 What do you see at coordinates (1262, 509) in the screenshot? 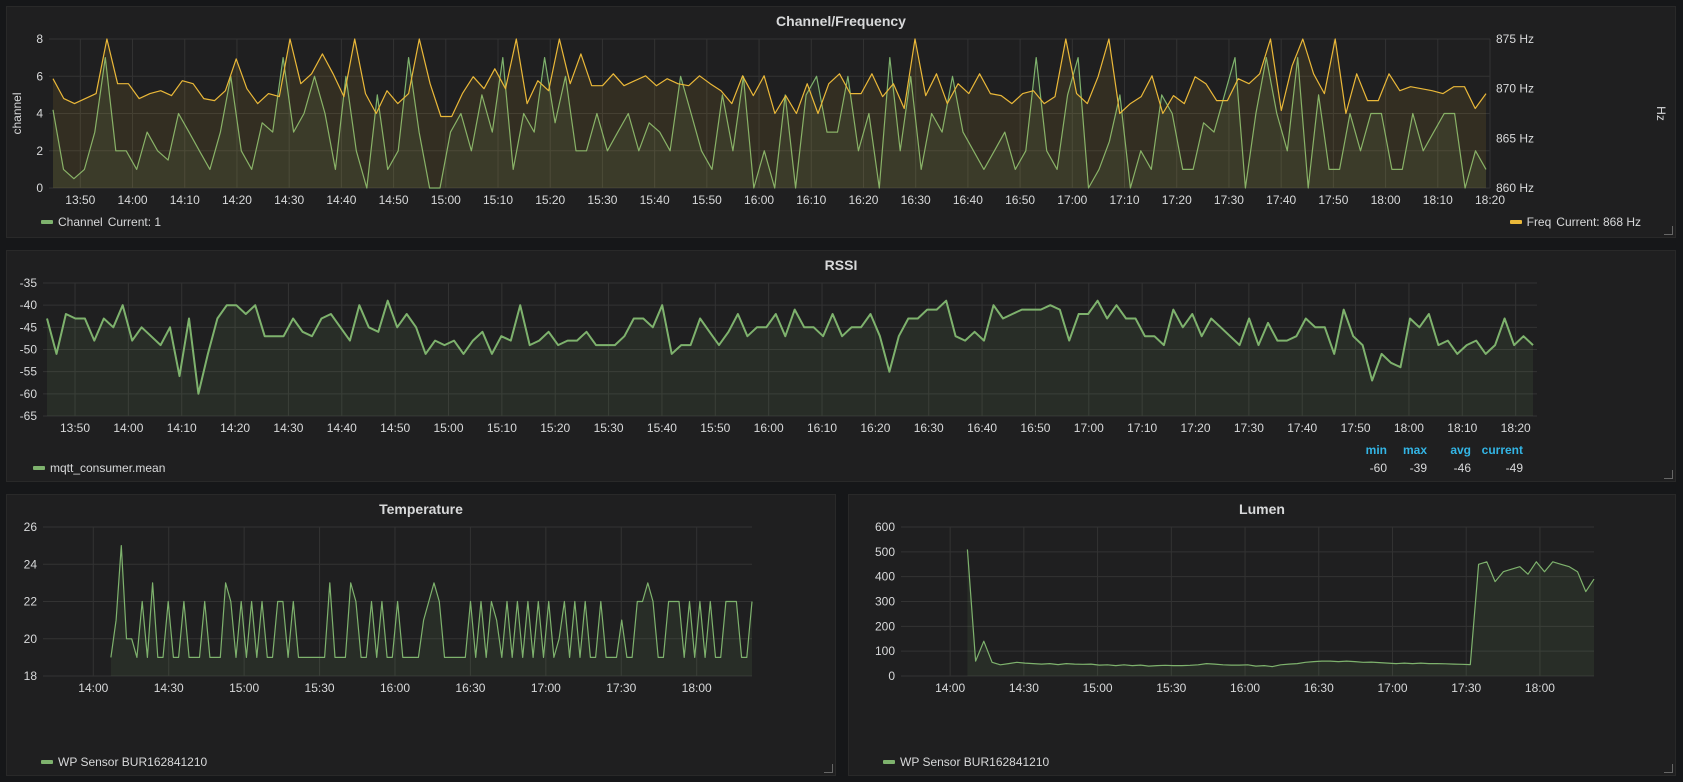
I see `panel-title: Lumen` at bounding box center [1262, 509].